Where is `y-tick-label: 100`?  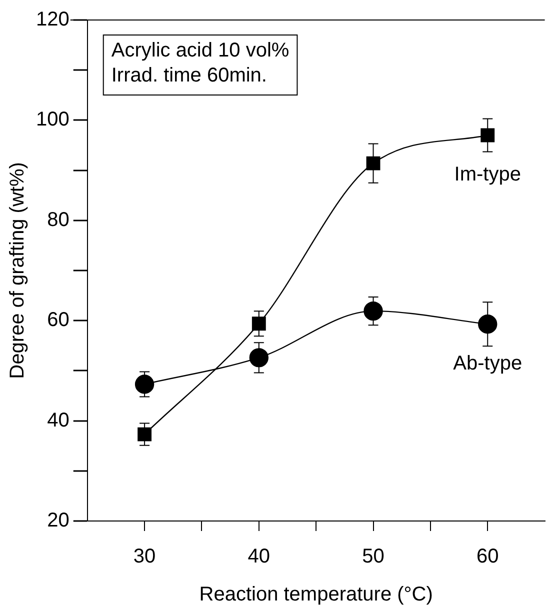 y-tick-label: 100 is located at coordinates (53, 119).